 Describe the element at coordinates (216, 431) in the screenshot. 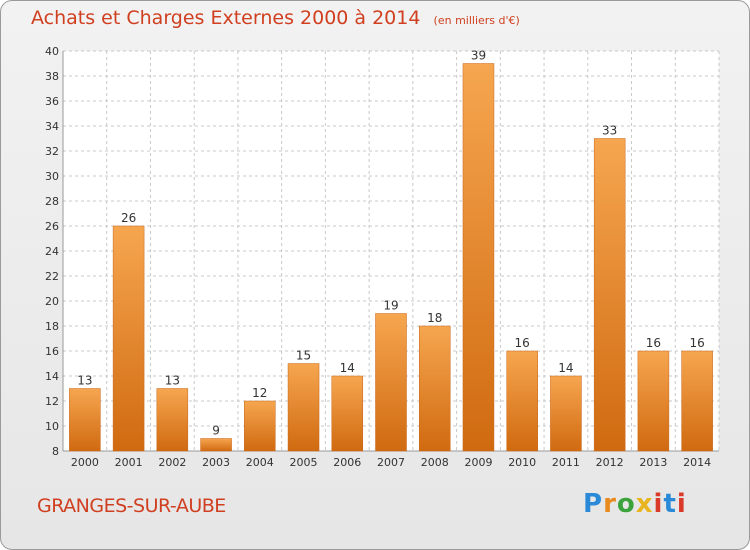

I see `value-label: 9` at that location.